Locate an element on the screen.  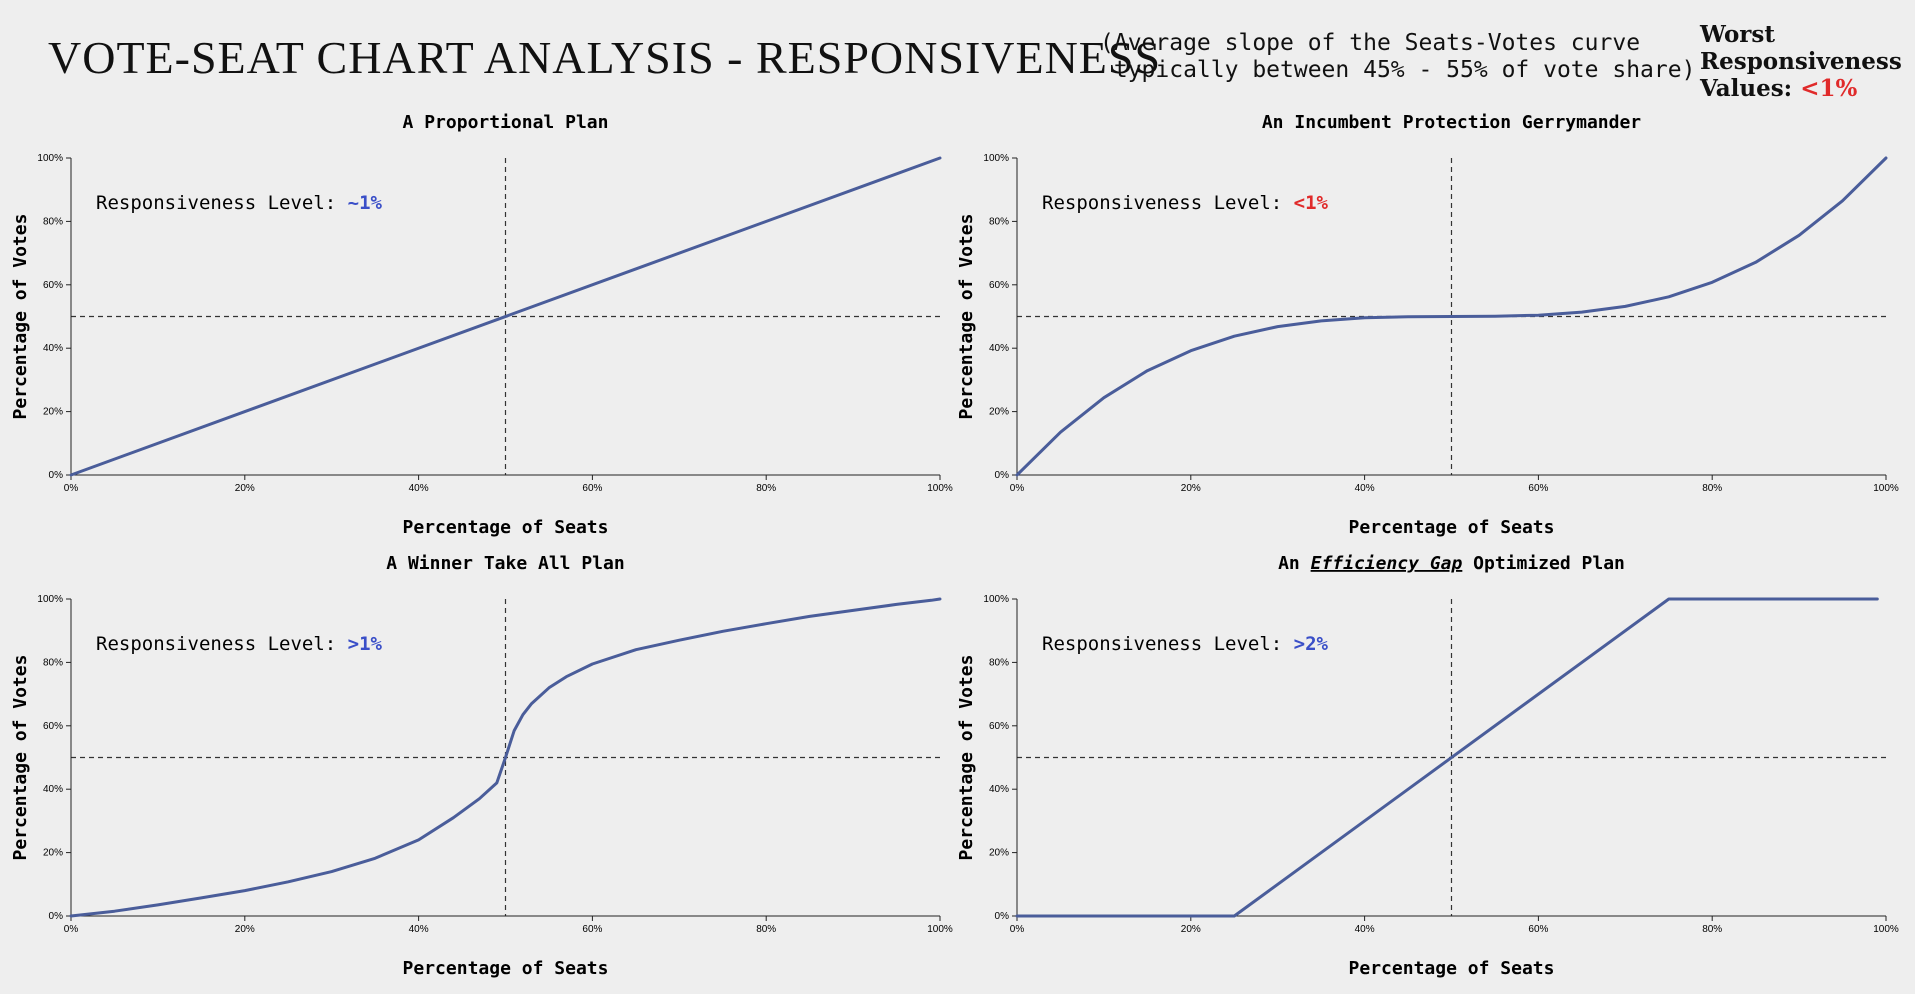
worst-line-3: Values: <1% is located at coordinates (1801, 88).